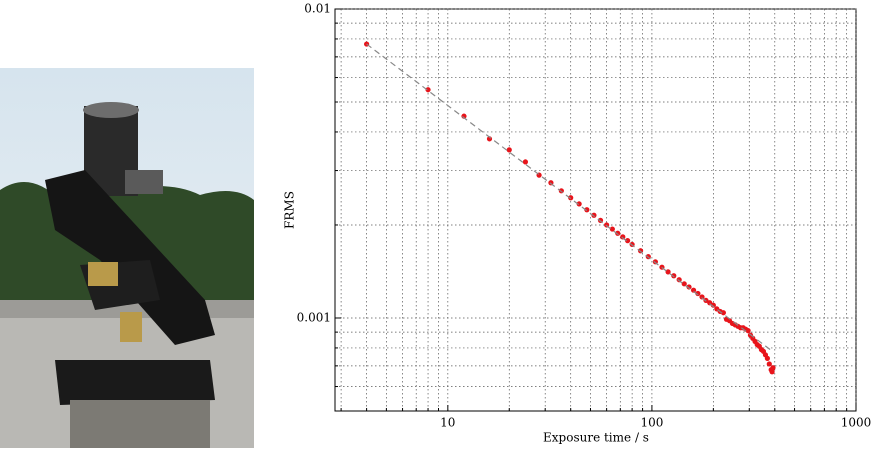  Describe the element at coordinates (856, 423) in the screenshot. I see `x-tick-label: 1000` at that location.